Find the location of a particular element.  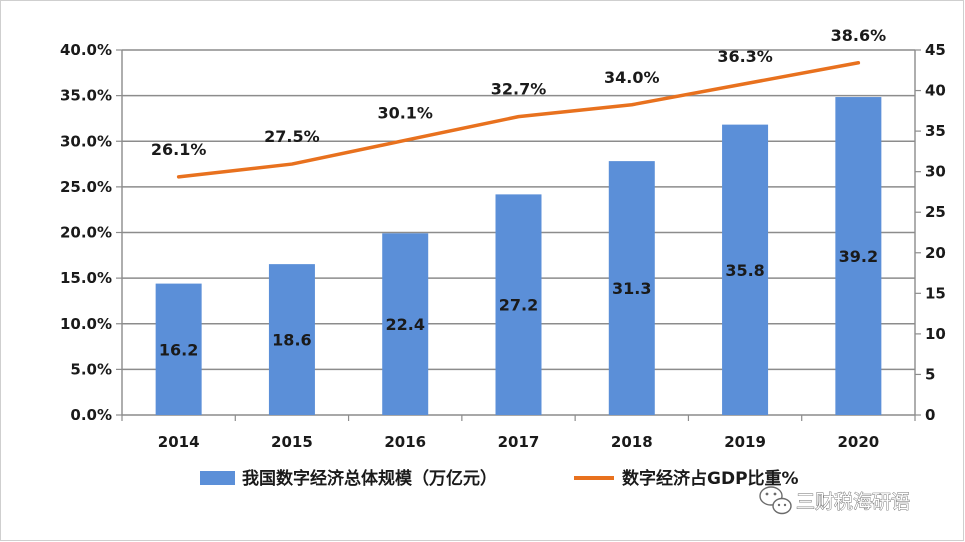

bar-data-label: 16.2 is located at coordinates (178, 349).